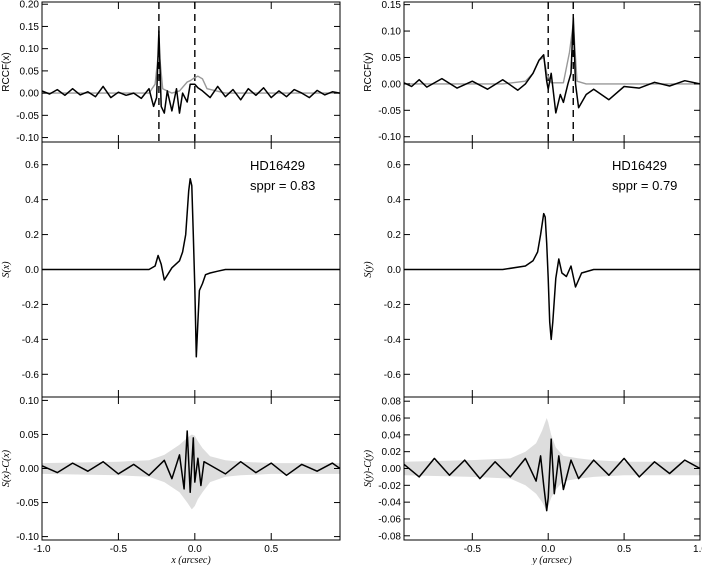 The height and width of the screenshot is (565, 702). Describe the element at coordinates (392, 452) in the screenshot. I see `y-tick-label: 0.02` at that location.